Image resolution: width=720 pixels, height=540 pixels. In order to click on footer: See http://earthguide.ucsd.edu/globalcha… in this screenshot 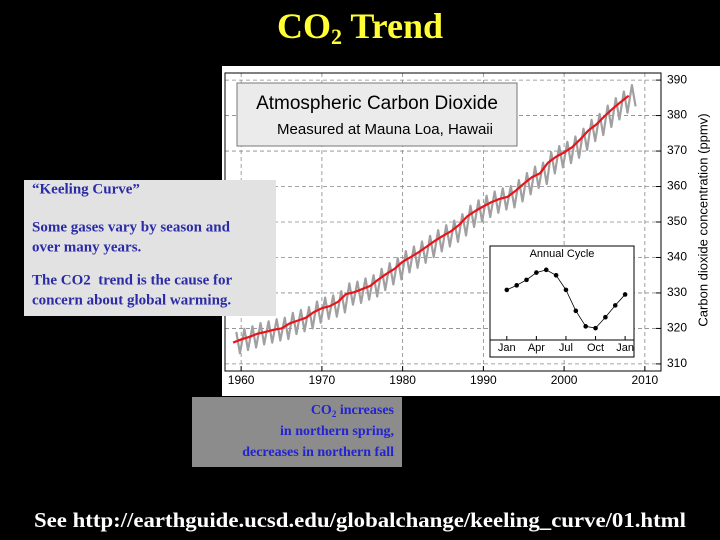, I will do `click(360, 520)`.